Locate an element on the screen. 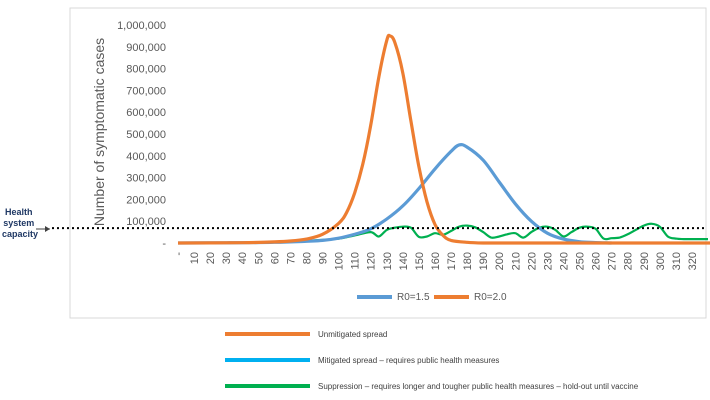 Image resolution: width=710 pixels, height=400 pixels. x-tick-label: 70 is located at coordinates (291, 258).